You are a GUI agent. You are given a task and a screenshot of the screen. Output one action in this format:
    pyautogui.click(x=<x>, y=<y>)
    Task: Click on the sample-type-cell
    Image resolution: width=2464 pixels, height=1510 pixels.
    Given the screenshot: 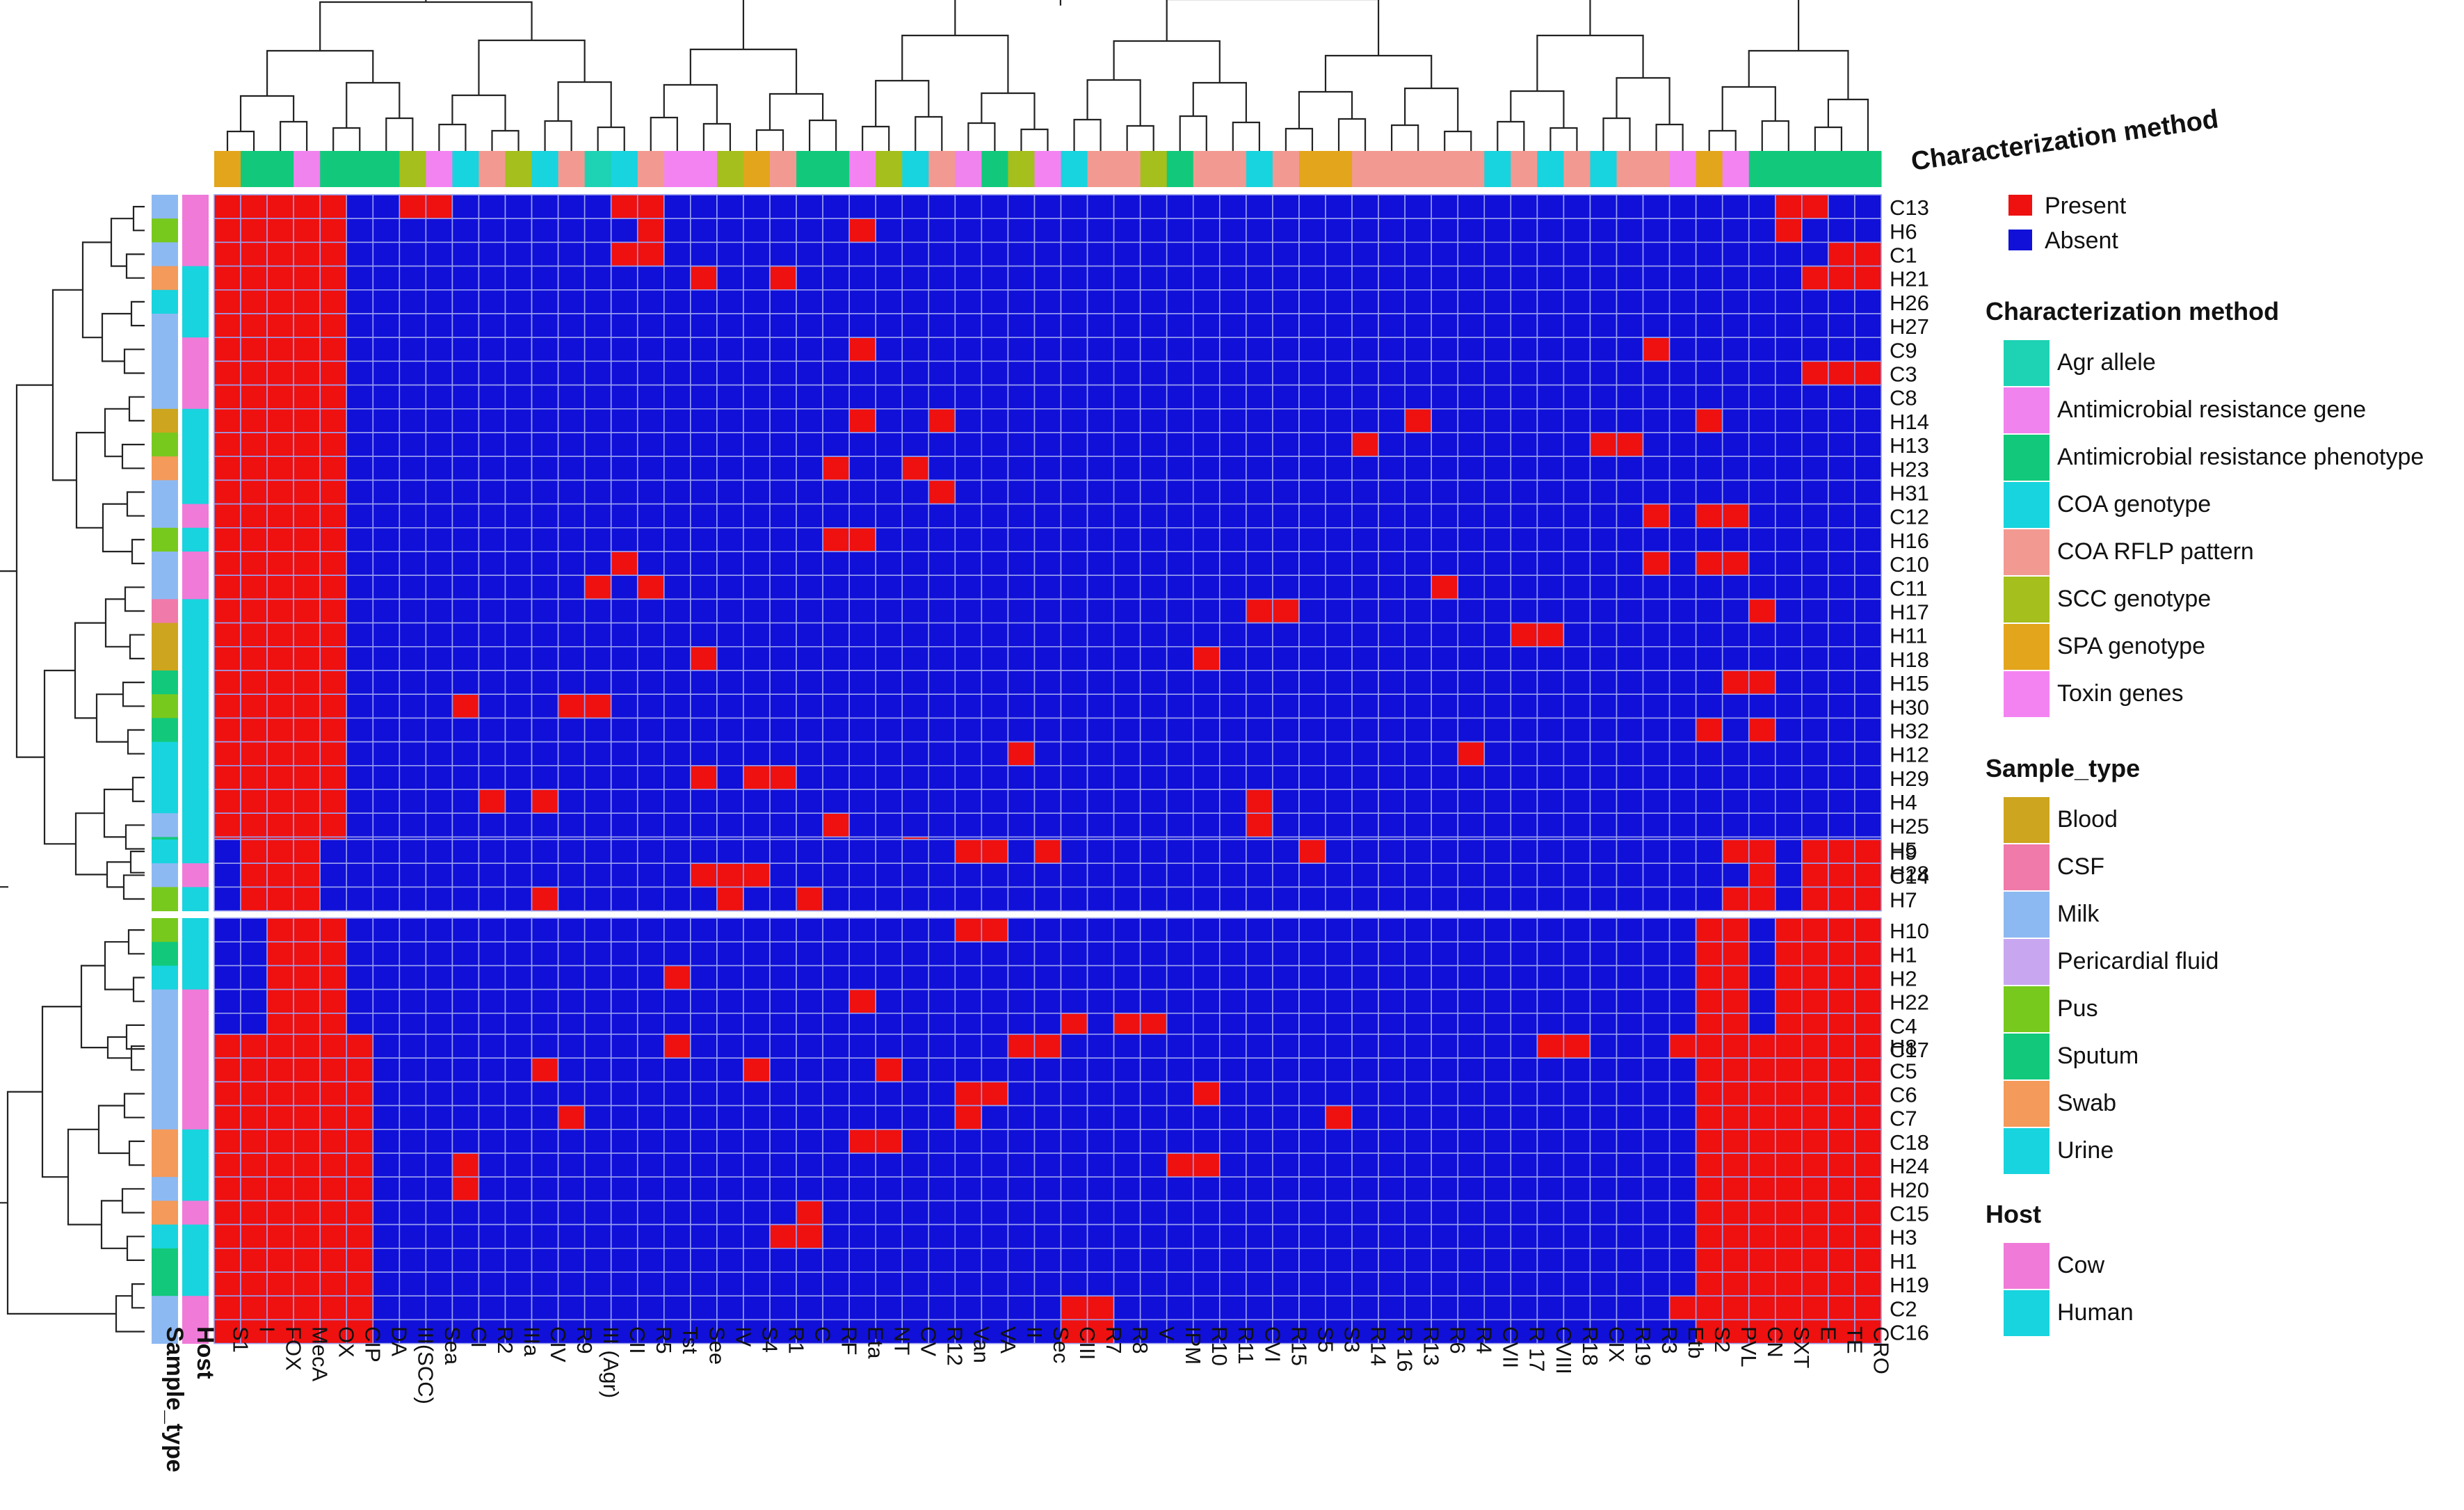 What is the action you would take?
    pyautogui.click(x=165, y=706)
    